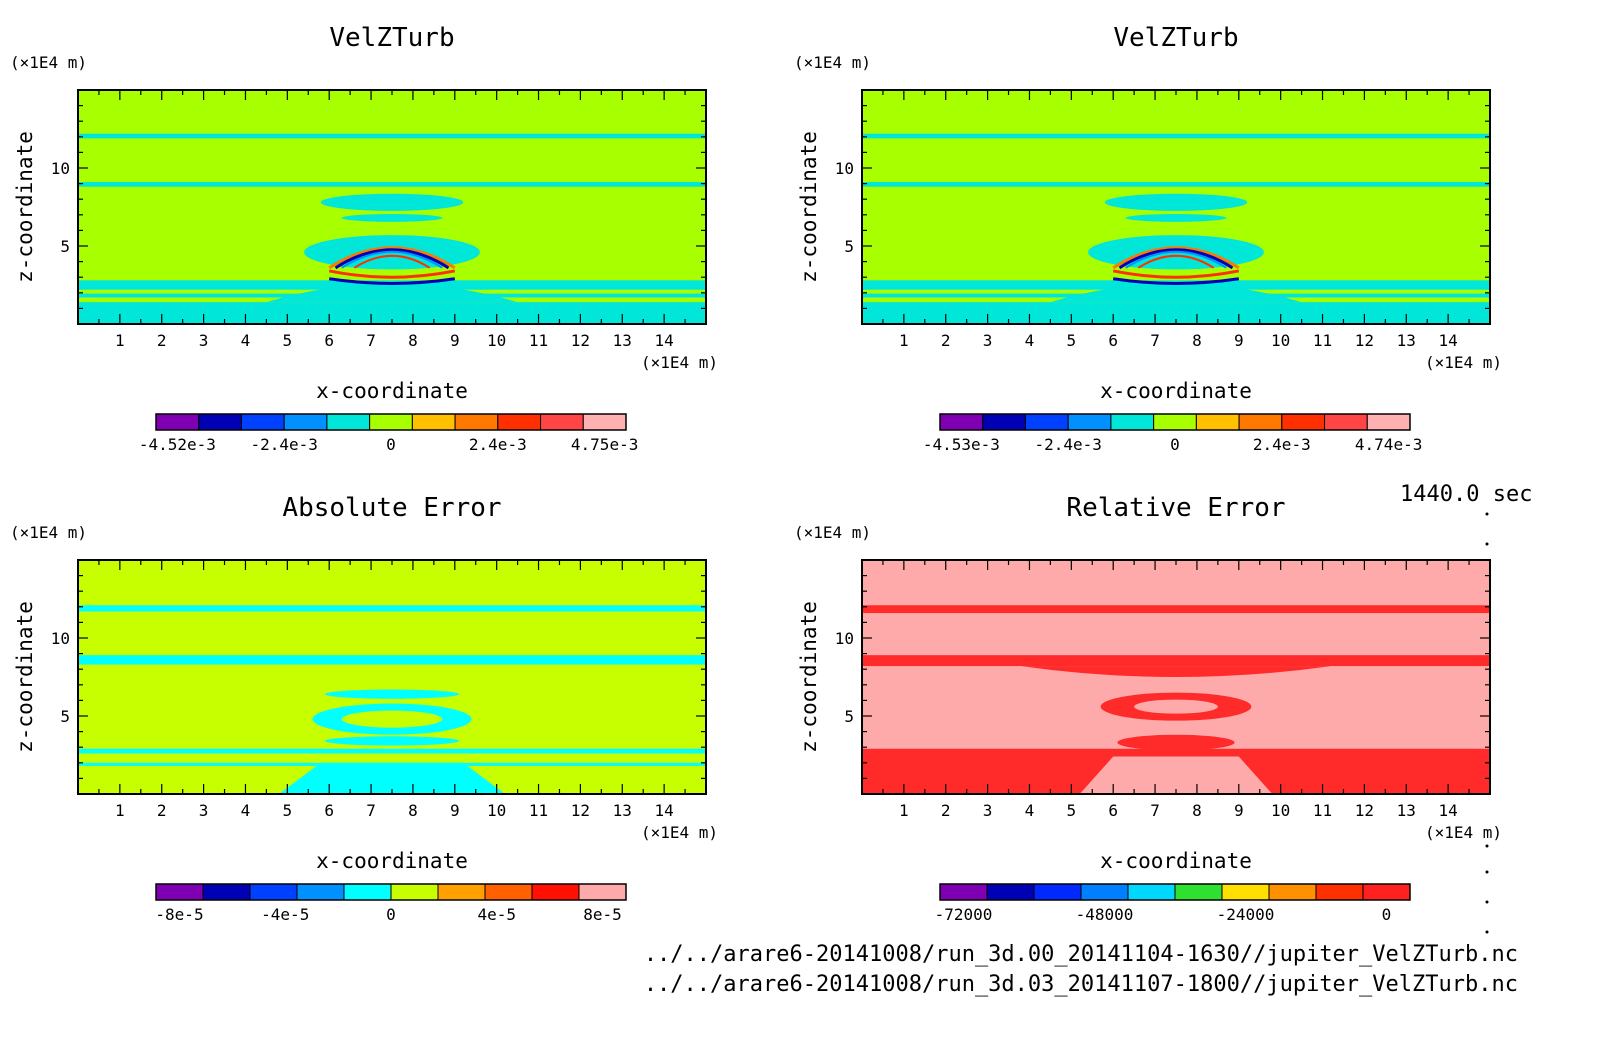 This screenshot has width=1604, height=1054. What do you see at coordinates (1448, 810) in the screenshot?
I see `x-tick-label: 14` at bounding box center [1448, 810].